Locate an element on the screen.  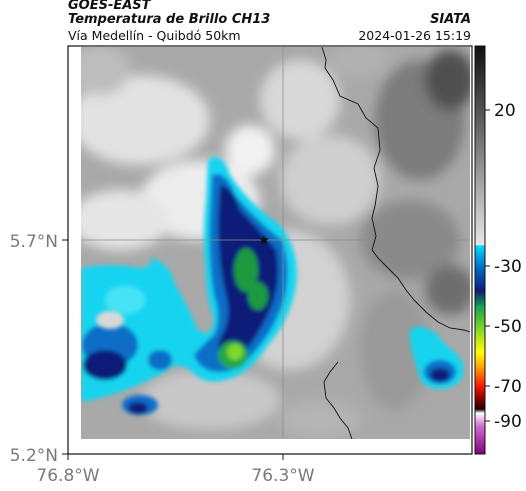
colorbar-gradient is located at coordinates (480, 250).